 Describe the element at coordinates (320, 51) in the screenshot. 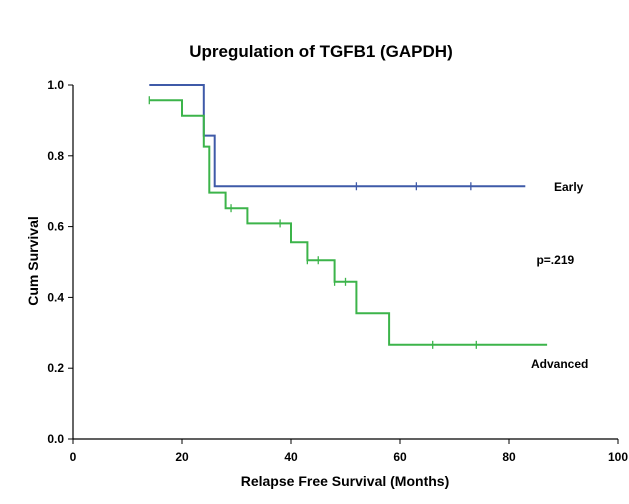

I see `chart-title: Upregulation of TGFB1 (GAPDH)` at that location.